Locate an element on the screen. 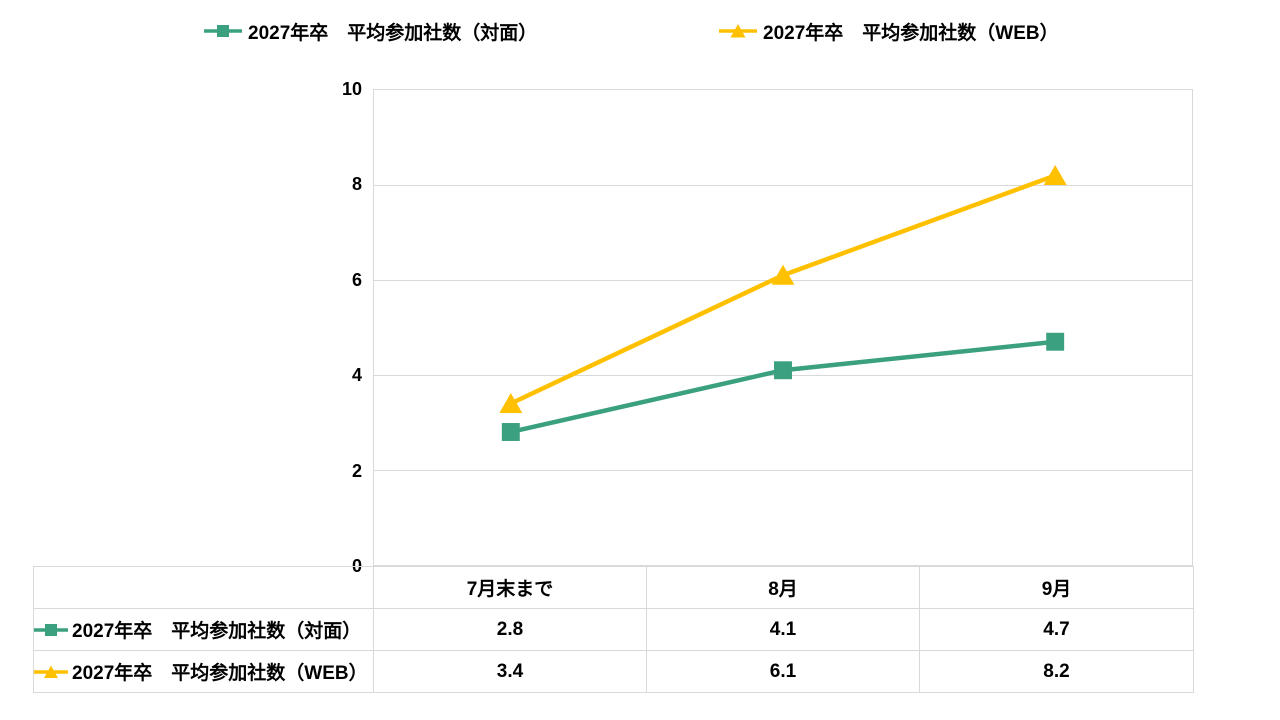  y-tick-label: 4 is located at coordinates (356, 375).